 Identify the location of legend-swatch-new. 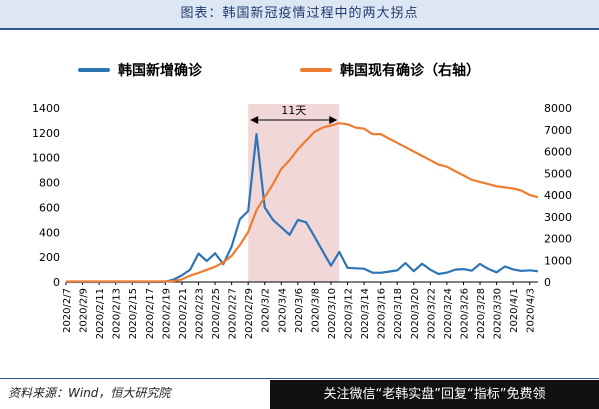
(94, 70).